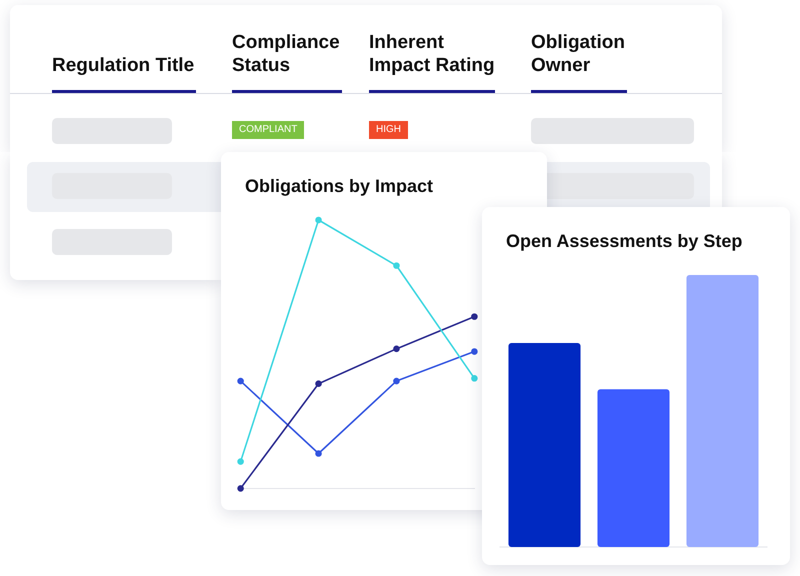 Image resolution: width=800 pixels, height=576 pixels. I want to click on category-label: Compliance Status, so click(286, 54).